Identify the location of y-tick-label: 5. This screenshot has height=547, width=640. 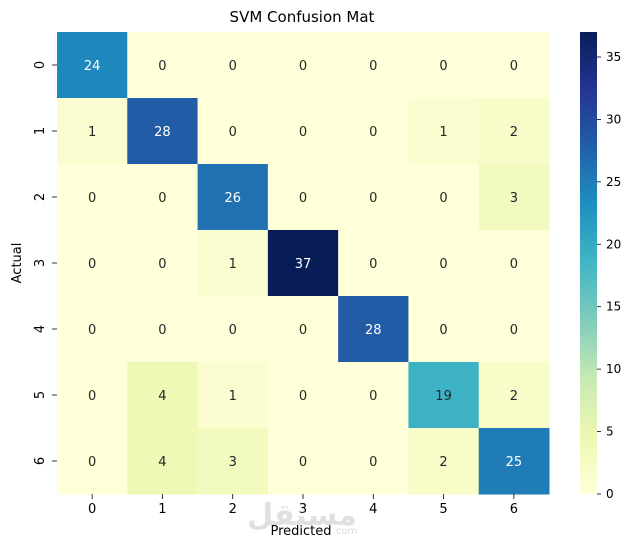
(40, 395).